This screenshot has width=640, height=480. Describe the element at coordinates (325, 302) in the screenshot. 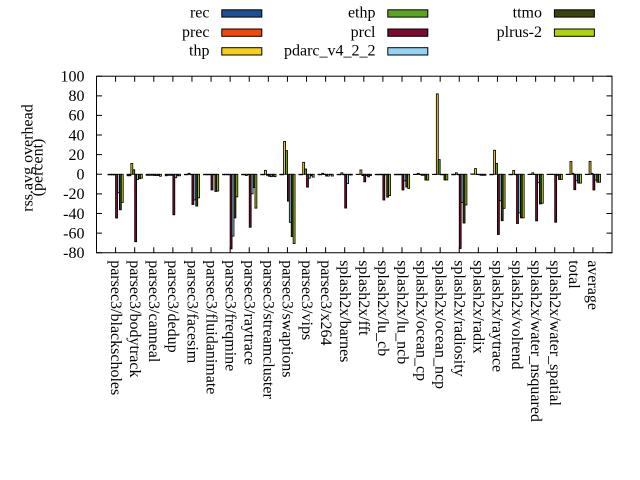

I see `svg-text: parsec3/x264` at that location.